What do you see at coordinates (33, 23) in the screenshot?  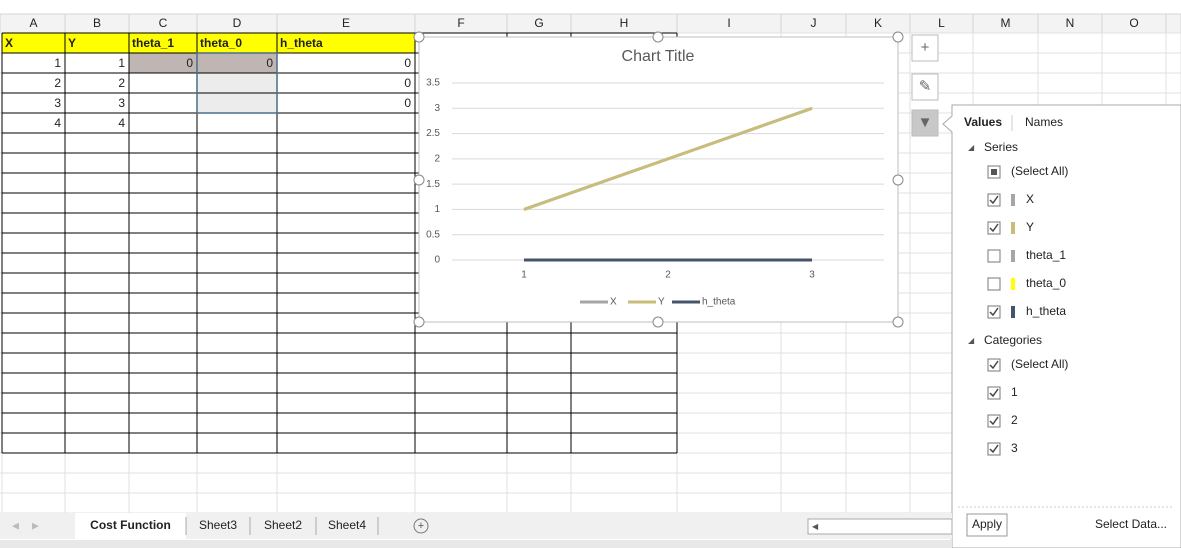 I see `column-header: A` at bounding box center [33, 23].